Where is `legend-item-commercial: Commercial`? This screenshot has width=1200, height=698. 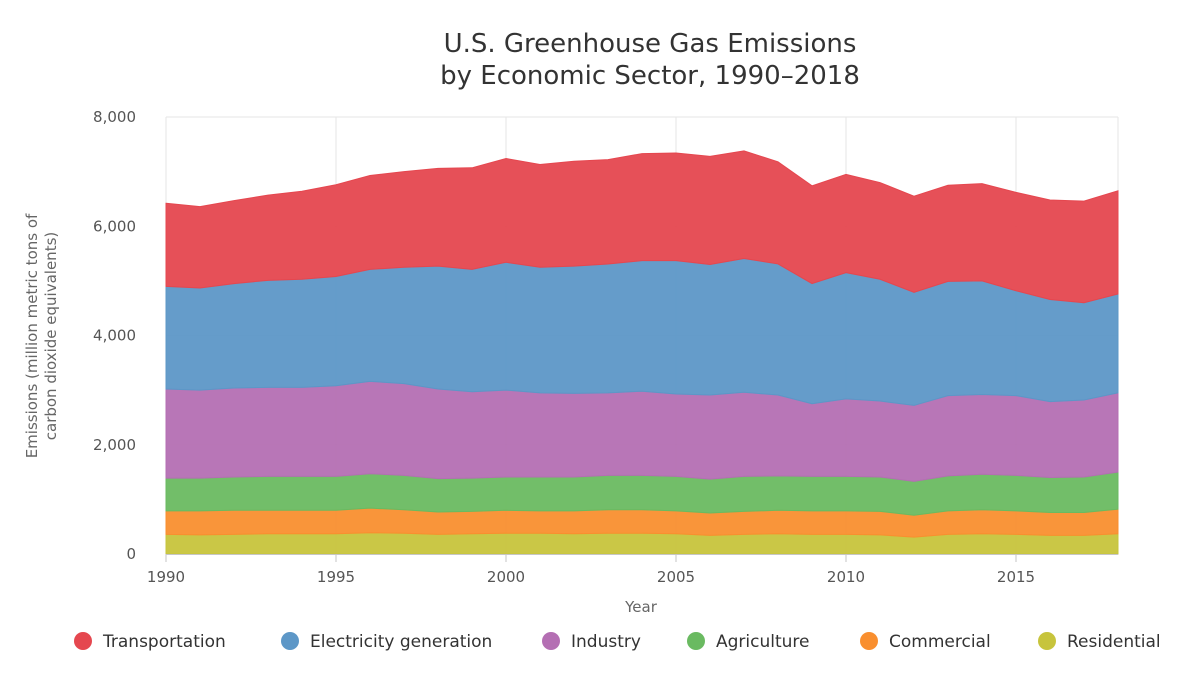 legend-item-commercial: Commercial is located at coordinates (925, 642).